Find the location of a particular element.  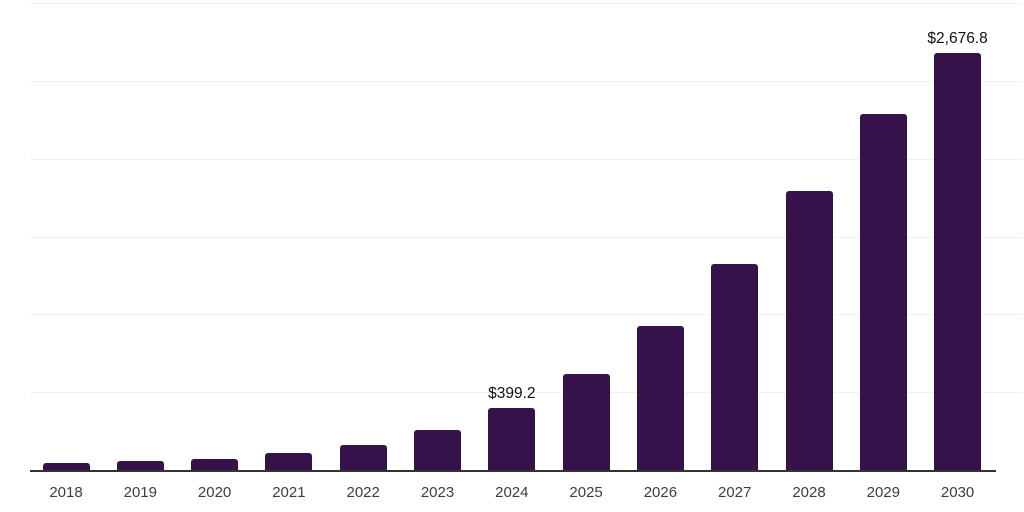

bar-2026 is located at coordinates (660, 398).